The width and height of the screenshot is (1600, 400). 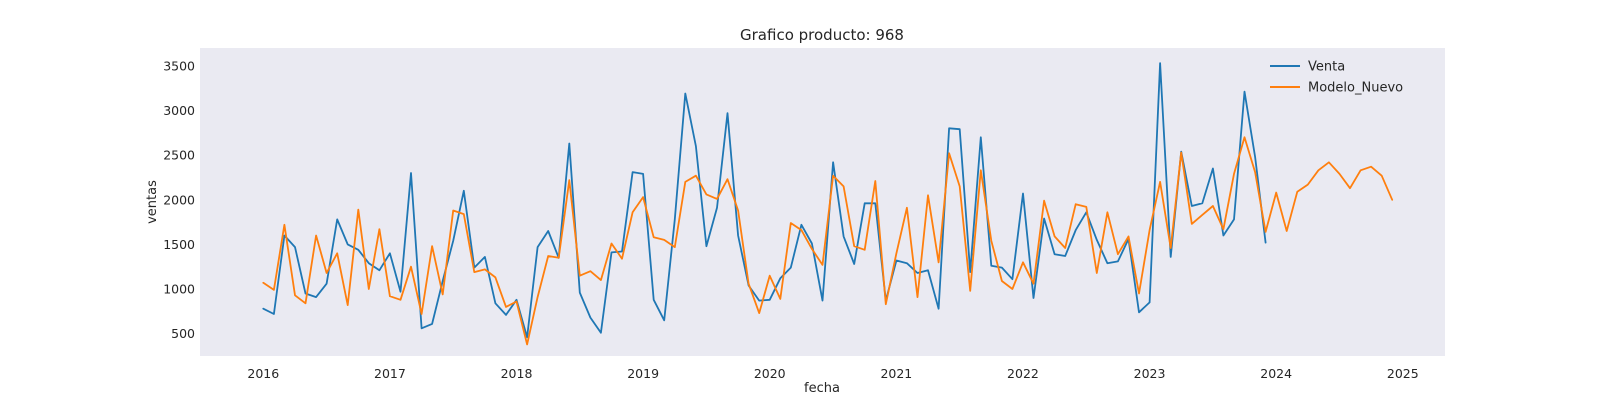 What do you see at coordinates (822, 35) in the screenshot?
I see `chart-title: Grafico producto: 968` at bounding box center [822, 35].